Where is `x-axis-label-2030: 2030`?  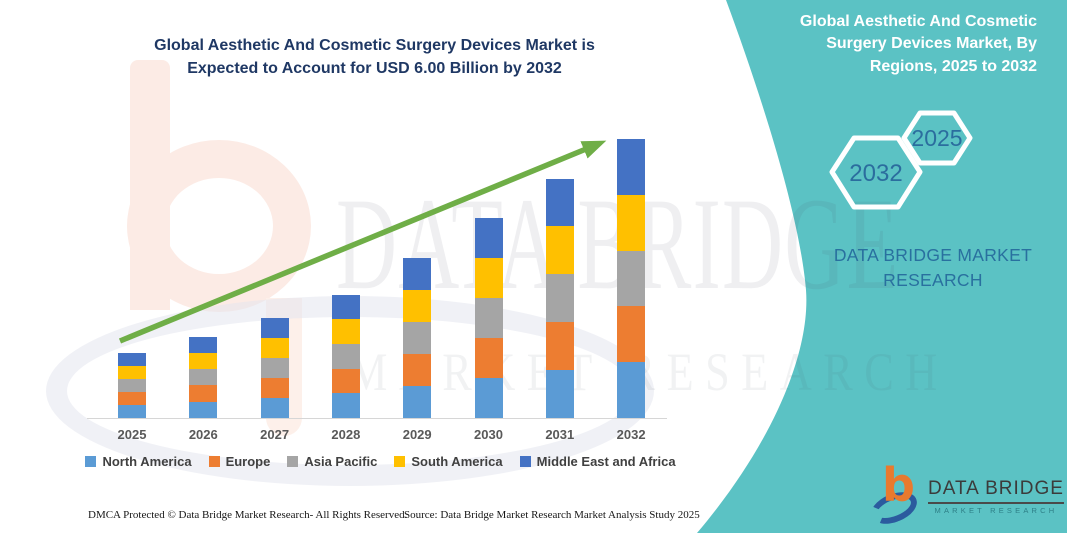 x-axis-label-2030: 2030 is located at coordinates (488, 434).